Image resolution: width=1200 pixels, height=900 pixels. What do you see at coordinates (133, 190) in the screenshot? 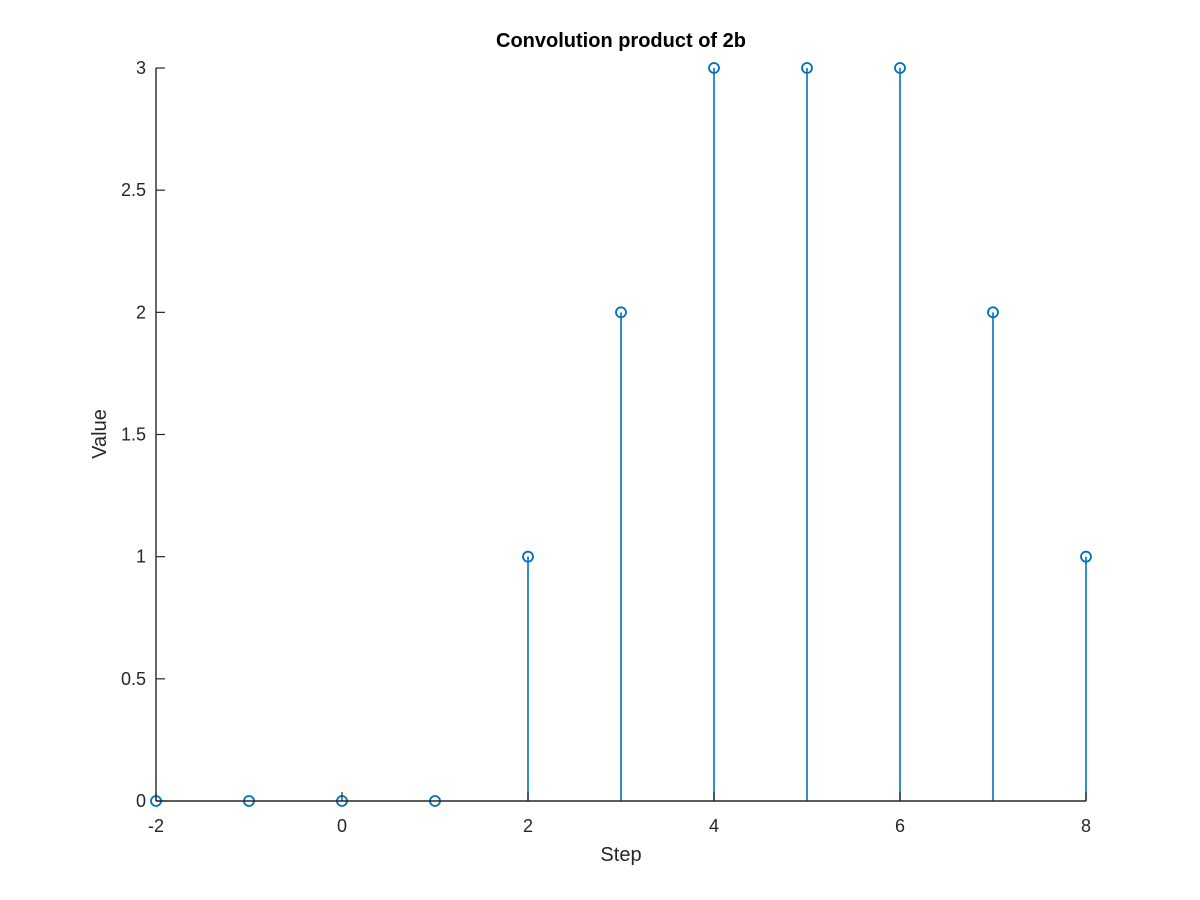
I see `y-tick-label: 2.5` at bounding box center [133, 190].